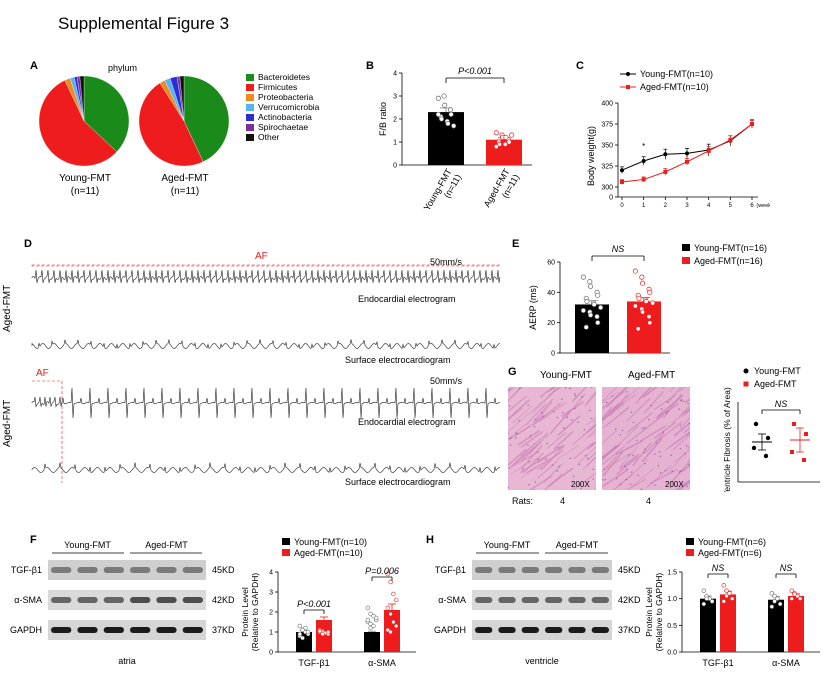  I want to click on h-band-label-2: GAPDH, so click(450, 630).